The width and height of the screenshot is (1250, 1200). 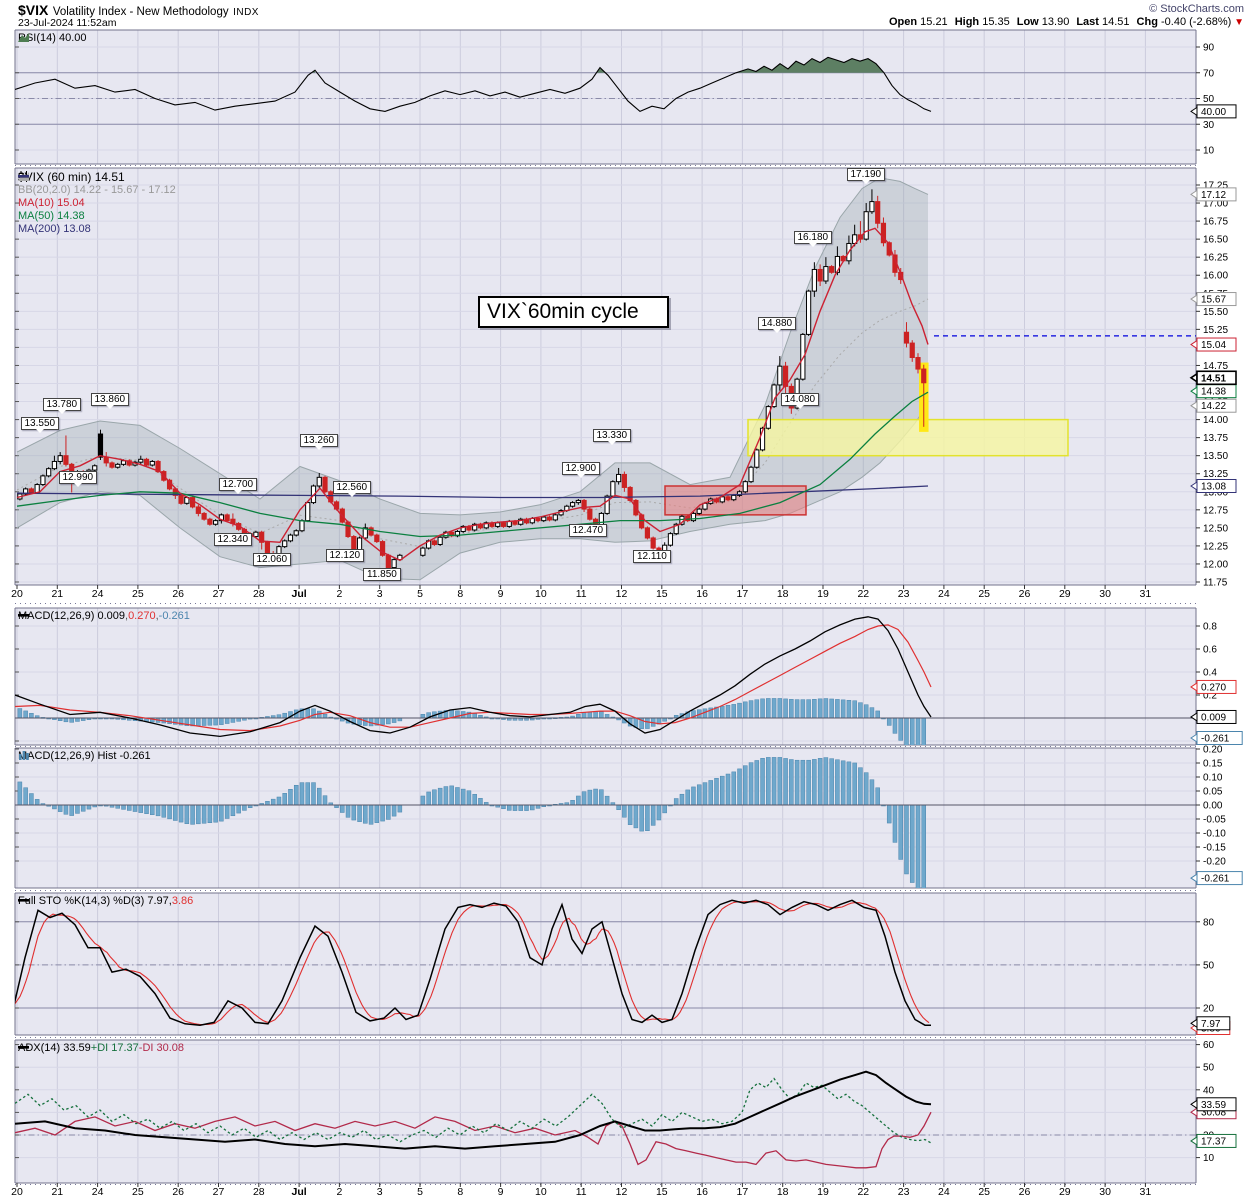 I want to click on symbol: $VIX, so click(x=33, y=10).